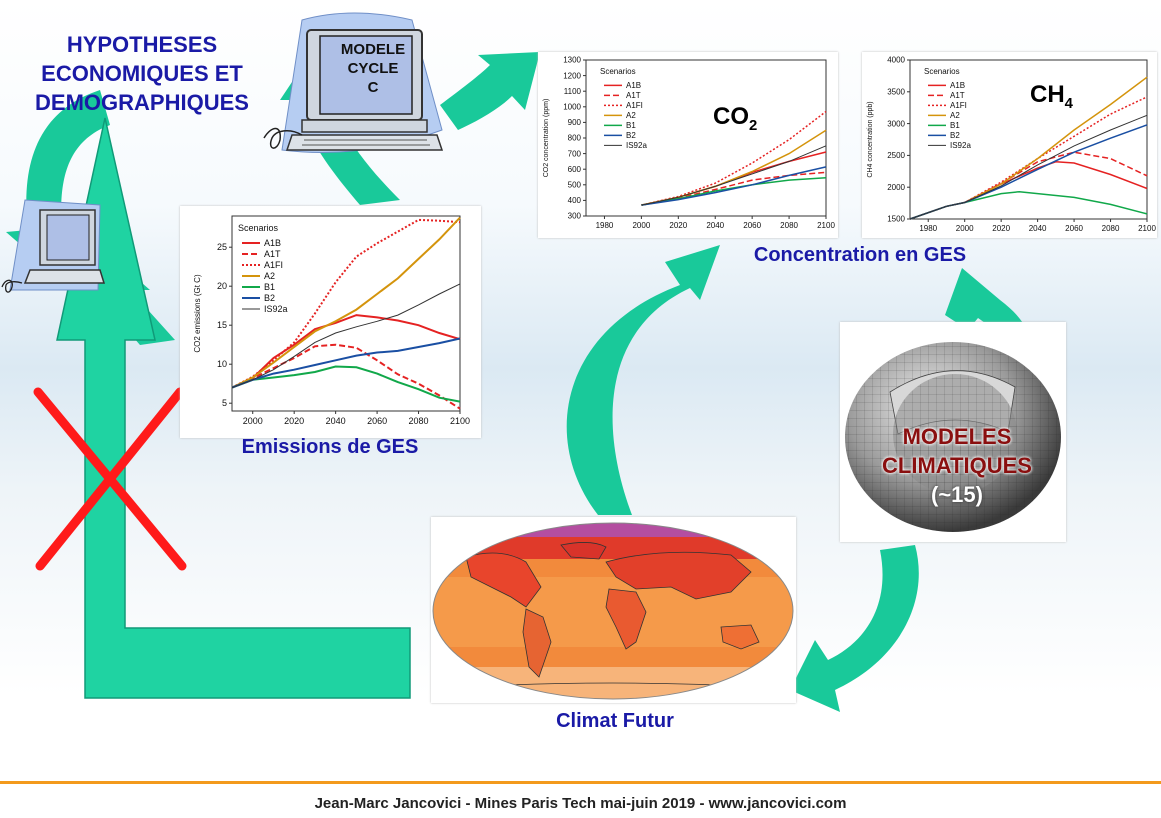 Image resolution: width=1161 pixels, height=818 pixels. Describe the element at coordinates (573, 91) in the screenshot. I see `y-tick-label: 1100` at that location.